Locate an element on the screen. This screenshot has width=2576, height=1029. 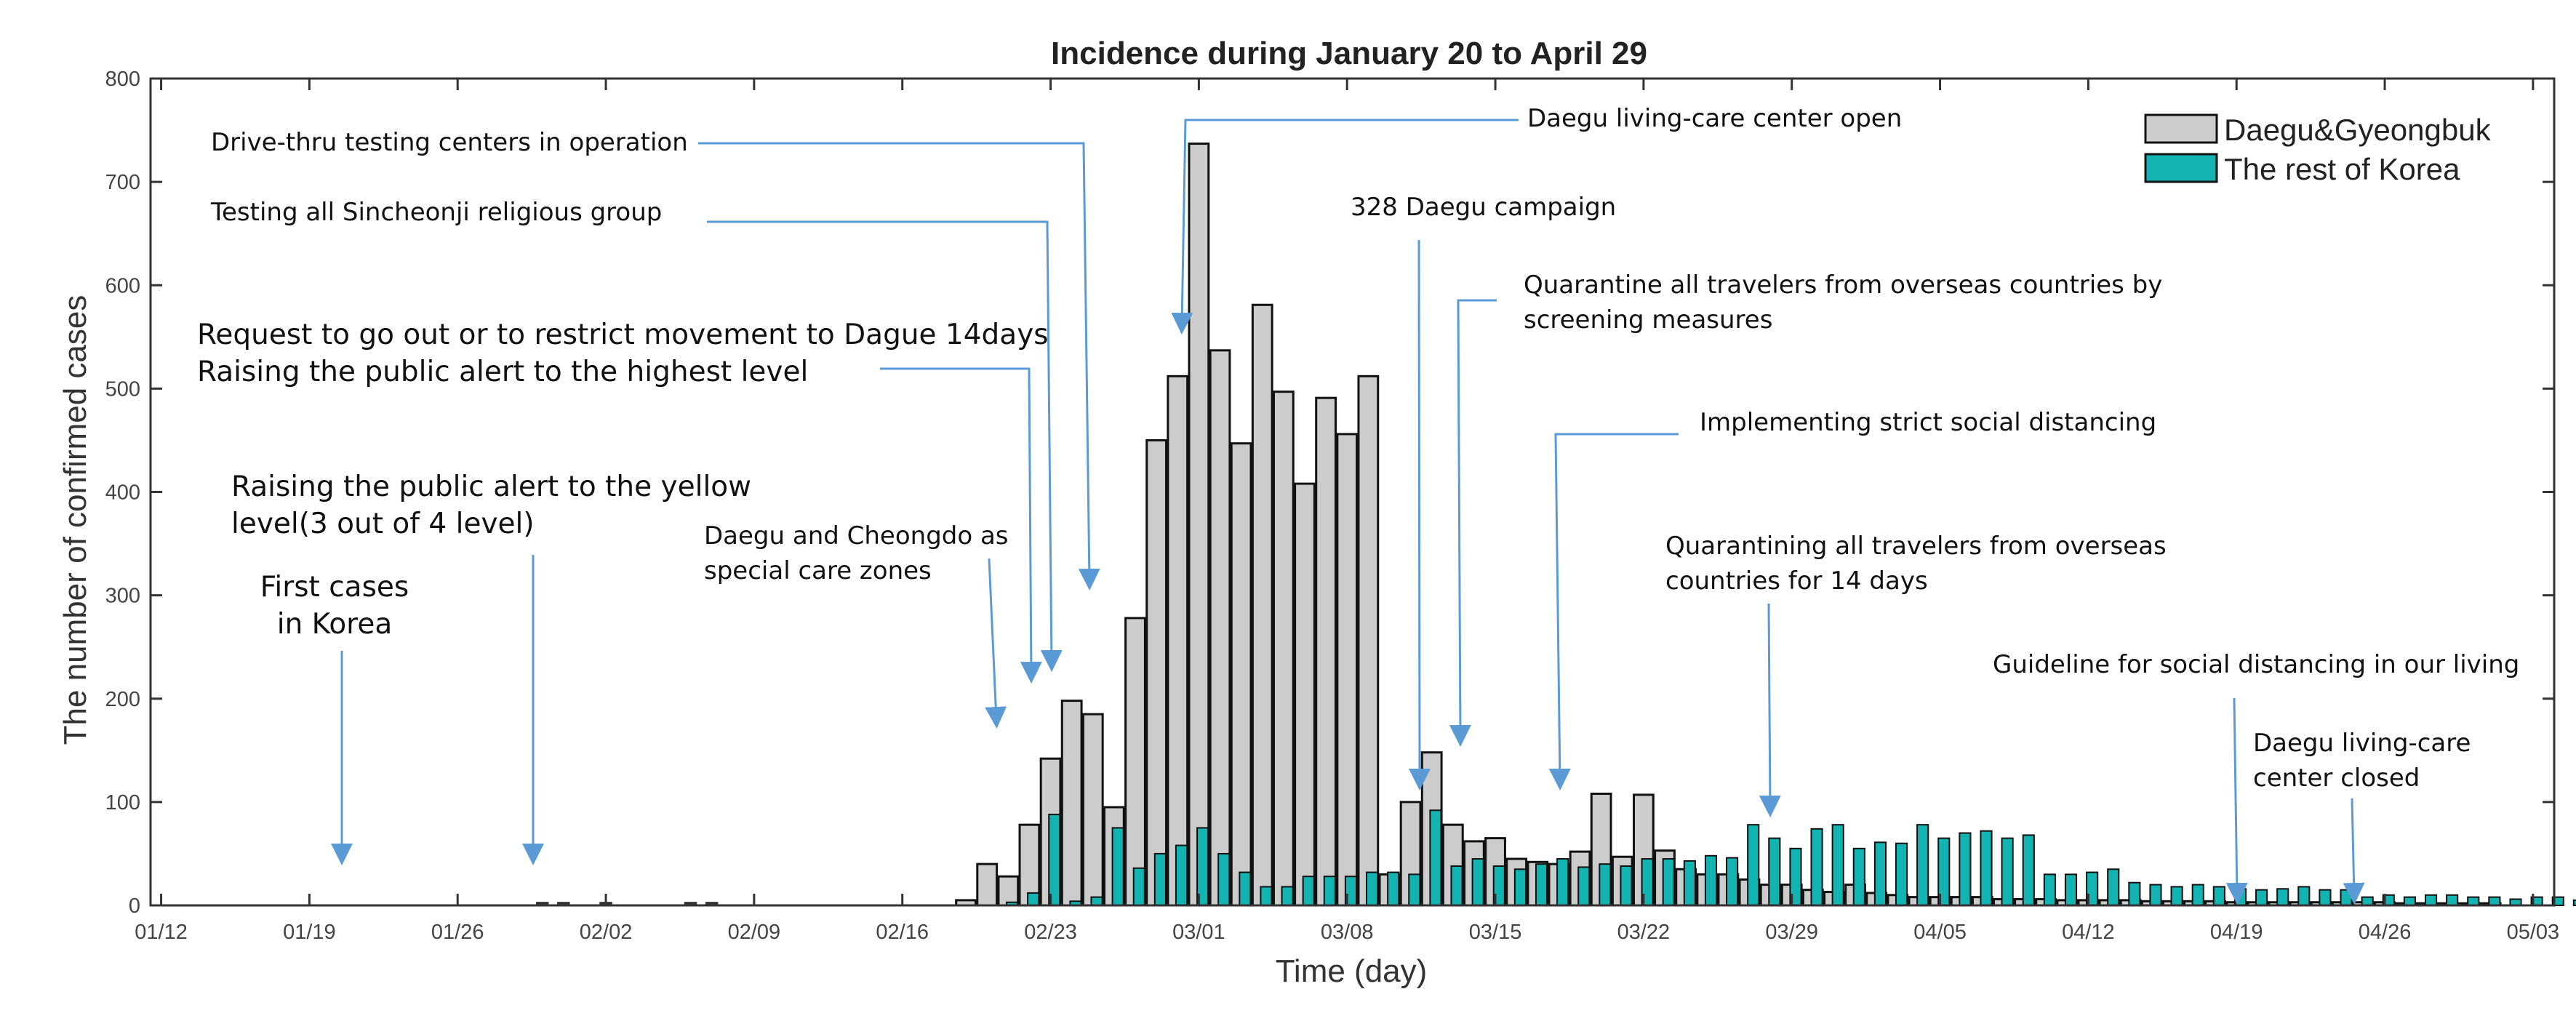
chart-title: Incidence during January 20 to April 29 is located at coordinates (1349, 53).